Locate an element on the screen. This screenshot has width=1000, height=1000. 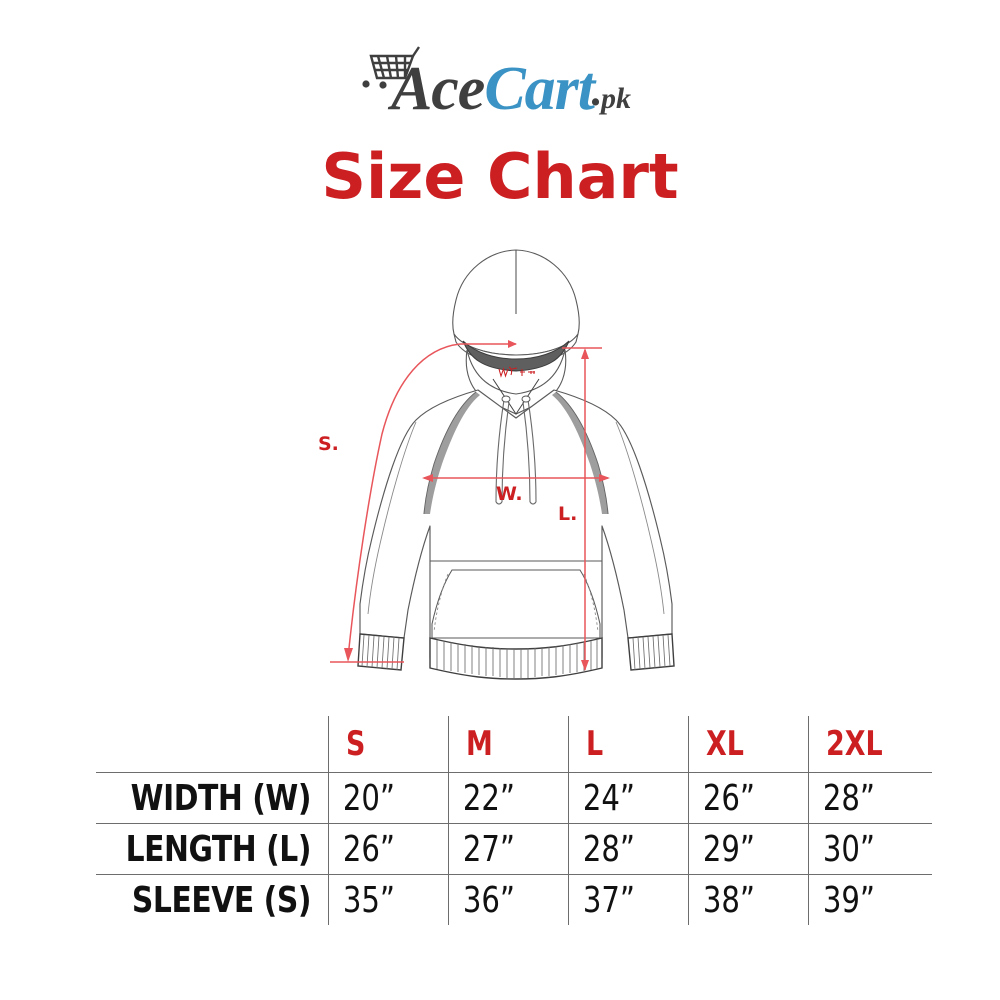
brand-logo: Ace Cart . pk is located at coordinates (500, 81).